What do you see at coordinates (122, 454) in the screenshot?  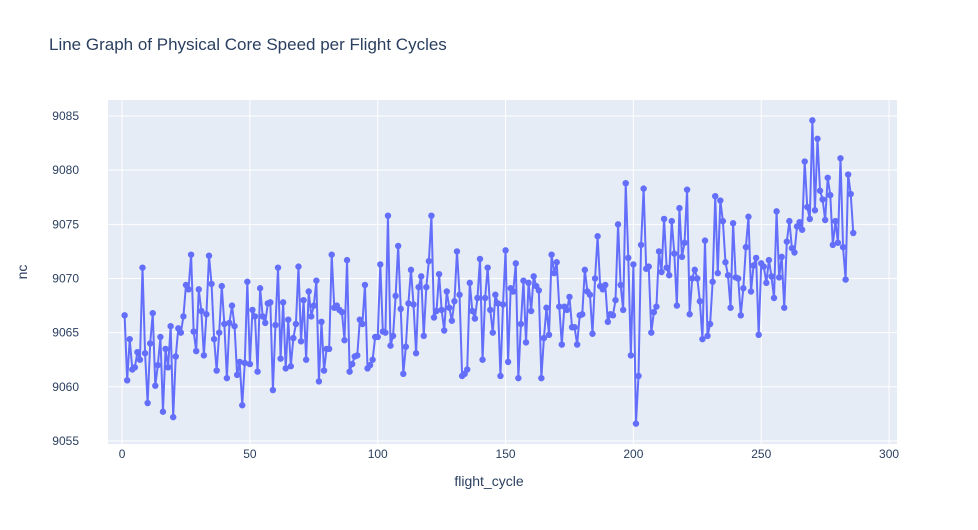 I see `x-tick-label: 0` at bounding box center [122, 454].